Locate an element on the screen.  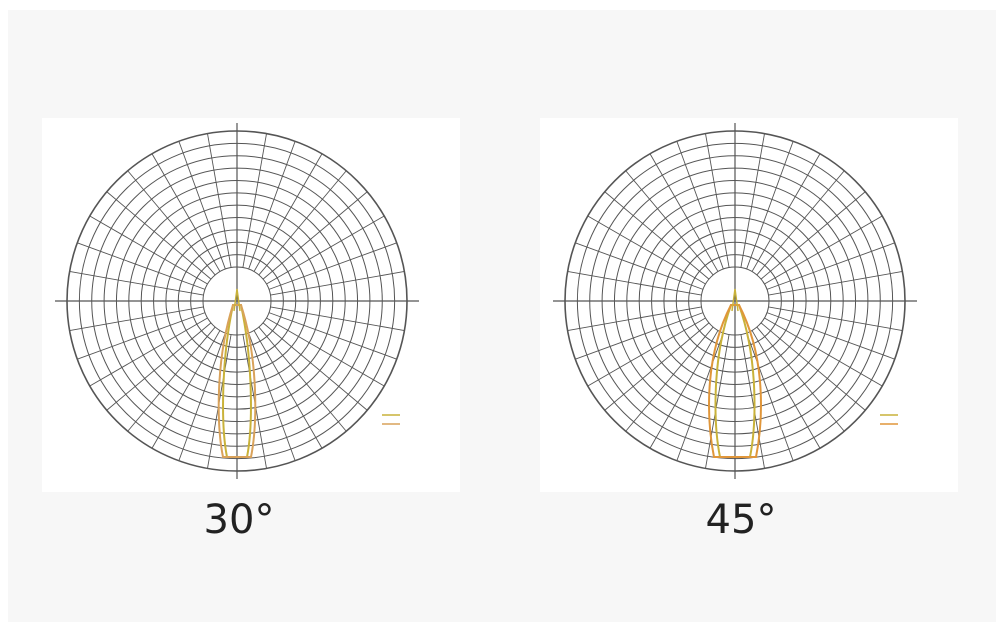
caption-30: 30° is located at coordinates (239, 520).